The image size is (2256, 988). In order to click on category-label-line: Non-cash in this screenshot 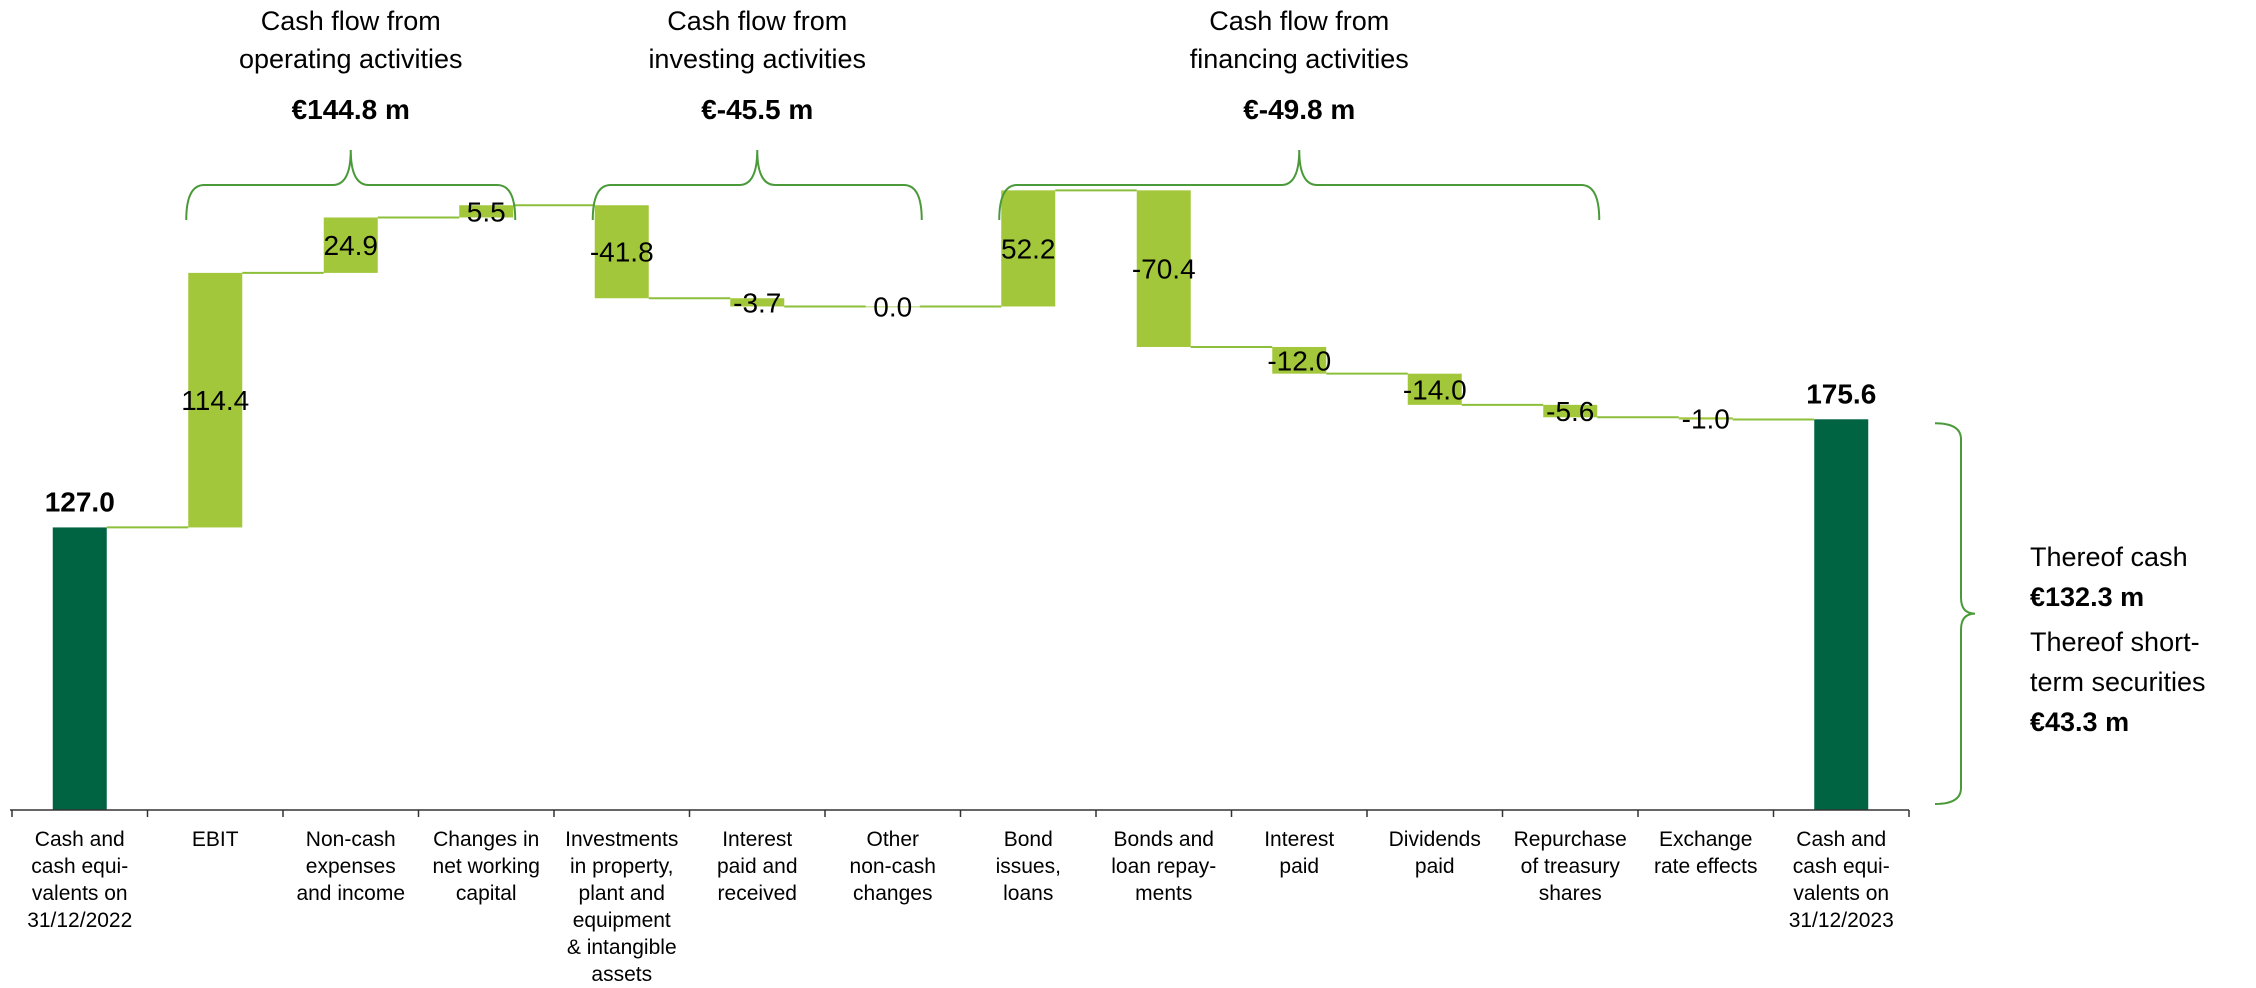, I will do `click(350, 839)`.